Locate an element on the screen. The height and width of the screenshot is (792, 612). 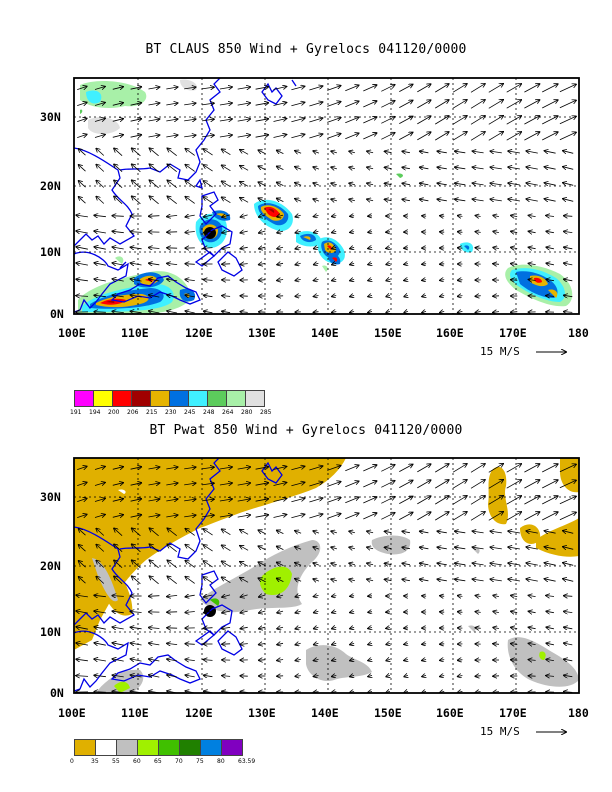
p1-ytick-0n: 0N is located at coordinates (57, 314).